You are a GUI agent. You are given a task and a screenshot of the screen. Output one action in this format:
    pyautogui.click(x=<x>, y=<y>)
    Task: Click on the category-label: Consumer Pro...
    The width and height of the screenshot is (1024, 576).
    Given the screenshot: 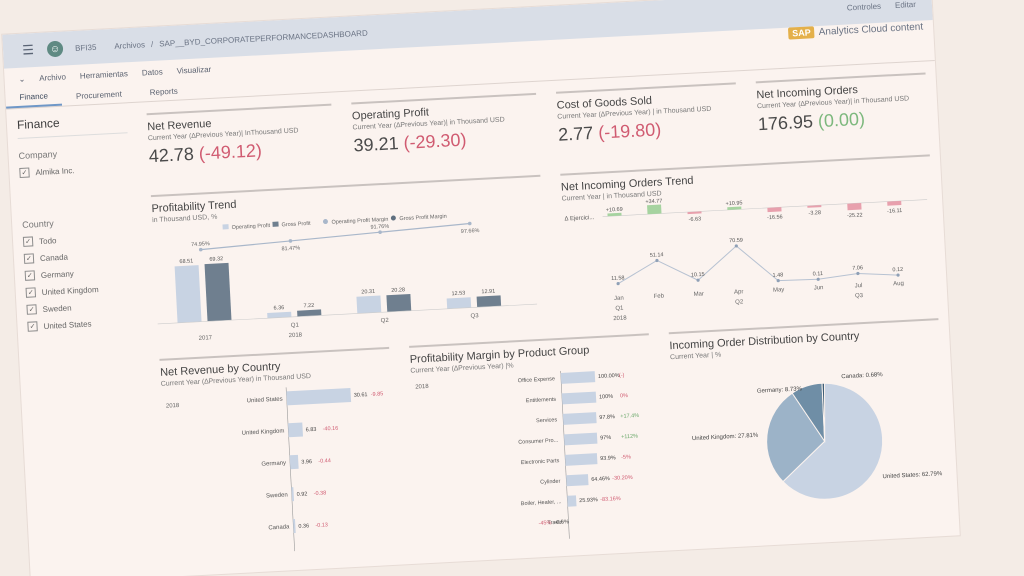 What is the action you would take?
    pyautogui.click(x=538, y=442)
    